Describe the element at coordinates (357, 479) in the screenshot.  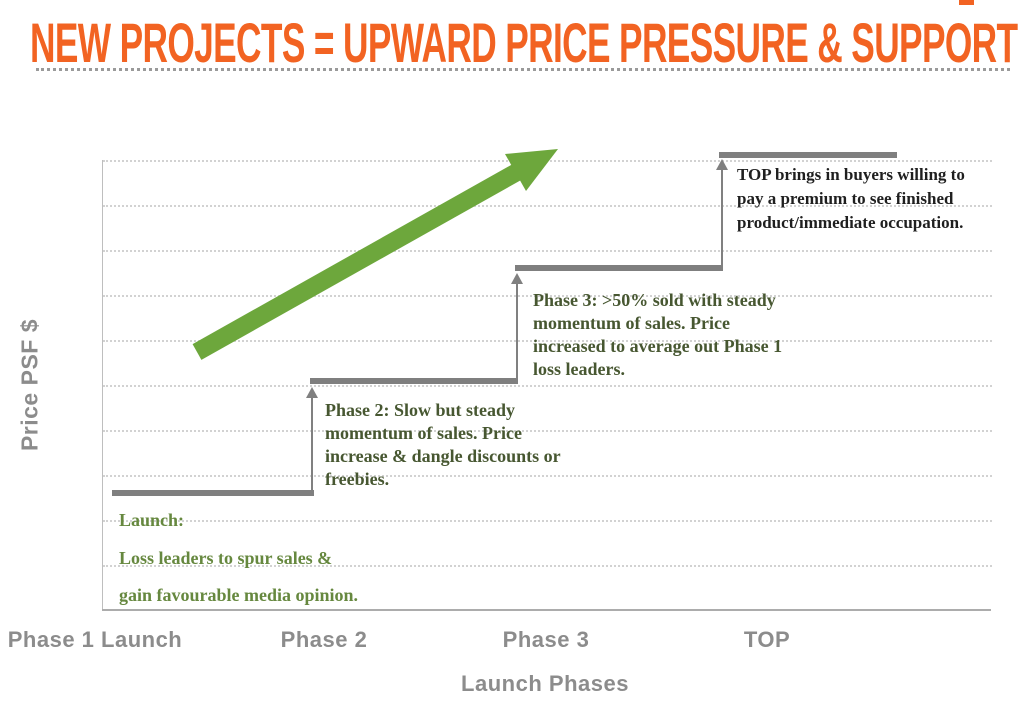
I see `annotation-line: freebies.` at that location.